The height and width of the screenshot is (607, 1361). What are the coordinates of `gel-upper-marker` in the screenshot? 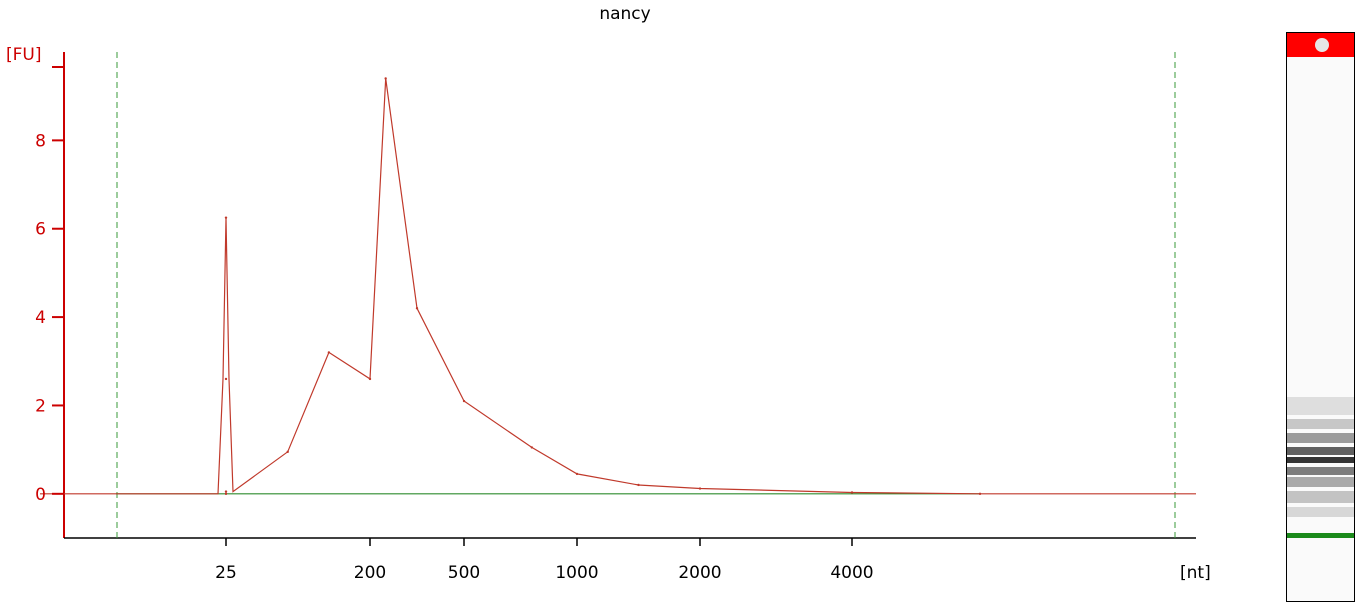 It's located at (1320, 45).